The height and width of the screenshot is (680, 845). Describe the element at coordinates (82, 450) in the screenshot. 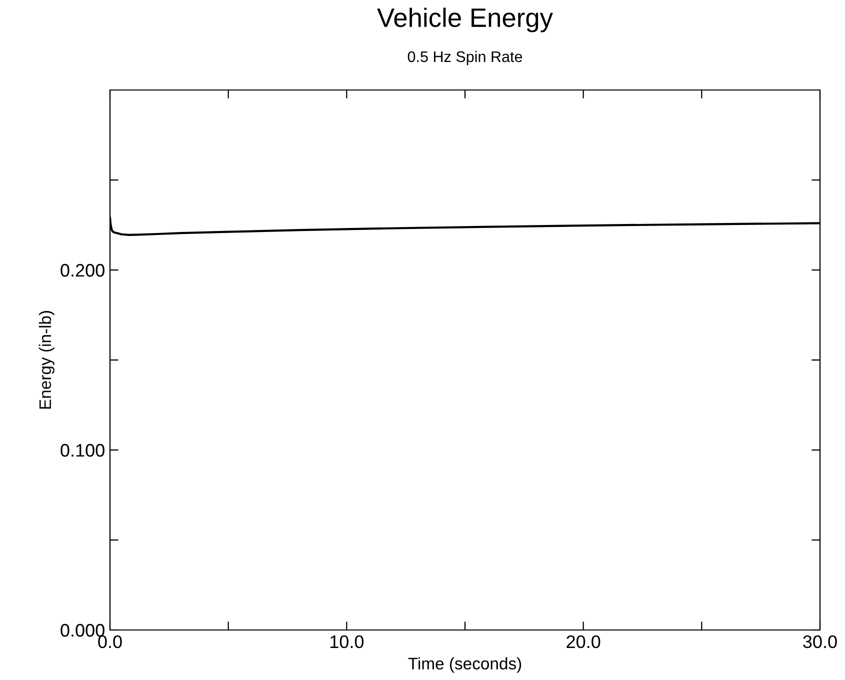

I see `y-tick-label: 0.100` at that location.